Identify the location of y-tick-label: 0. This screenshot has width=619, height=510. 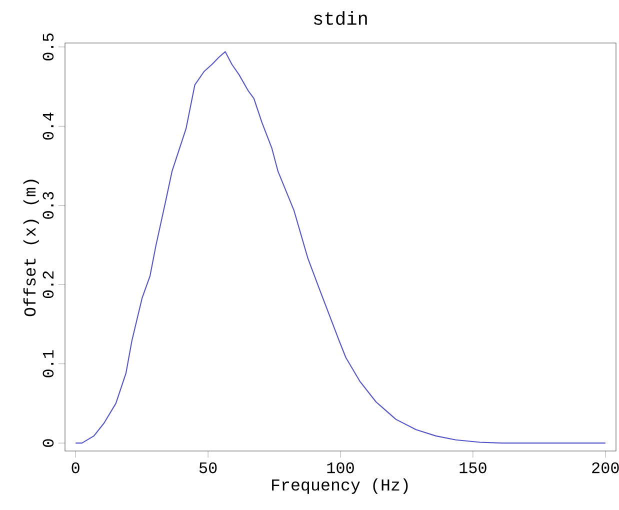
(48, 443).